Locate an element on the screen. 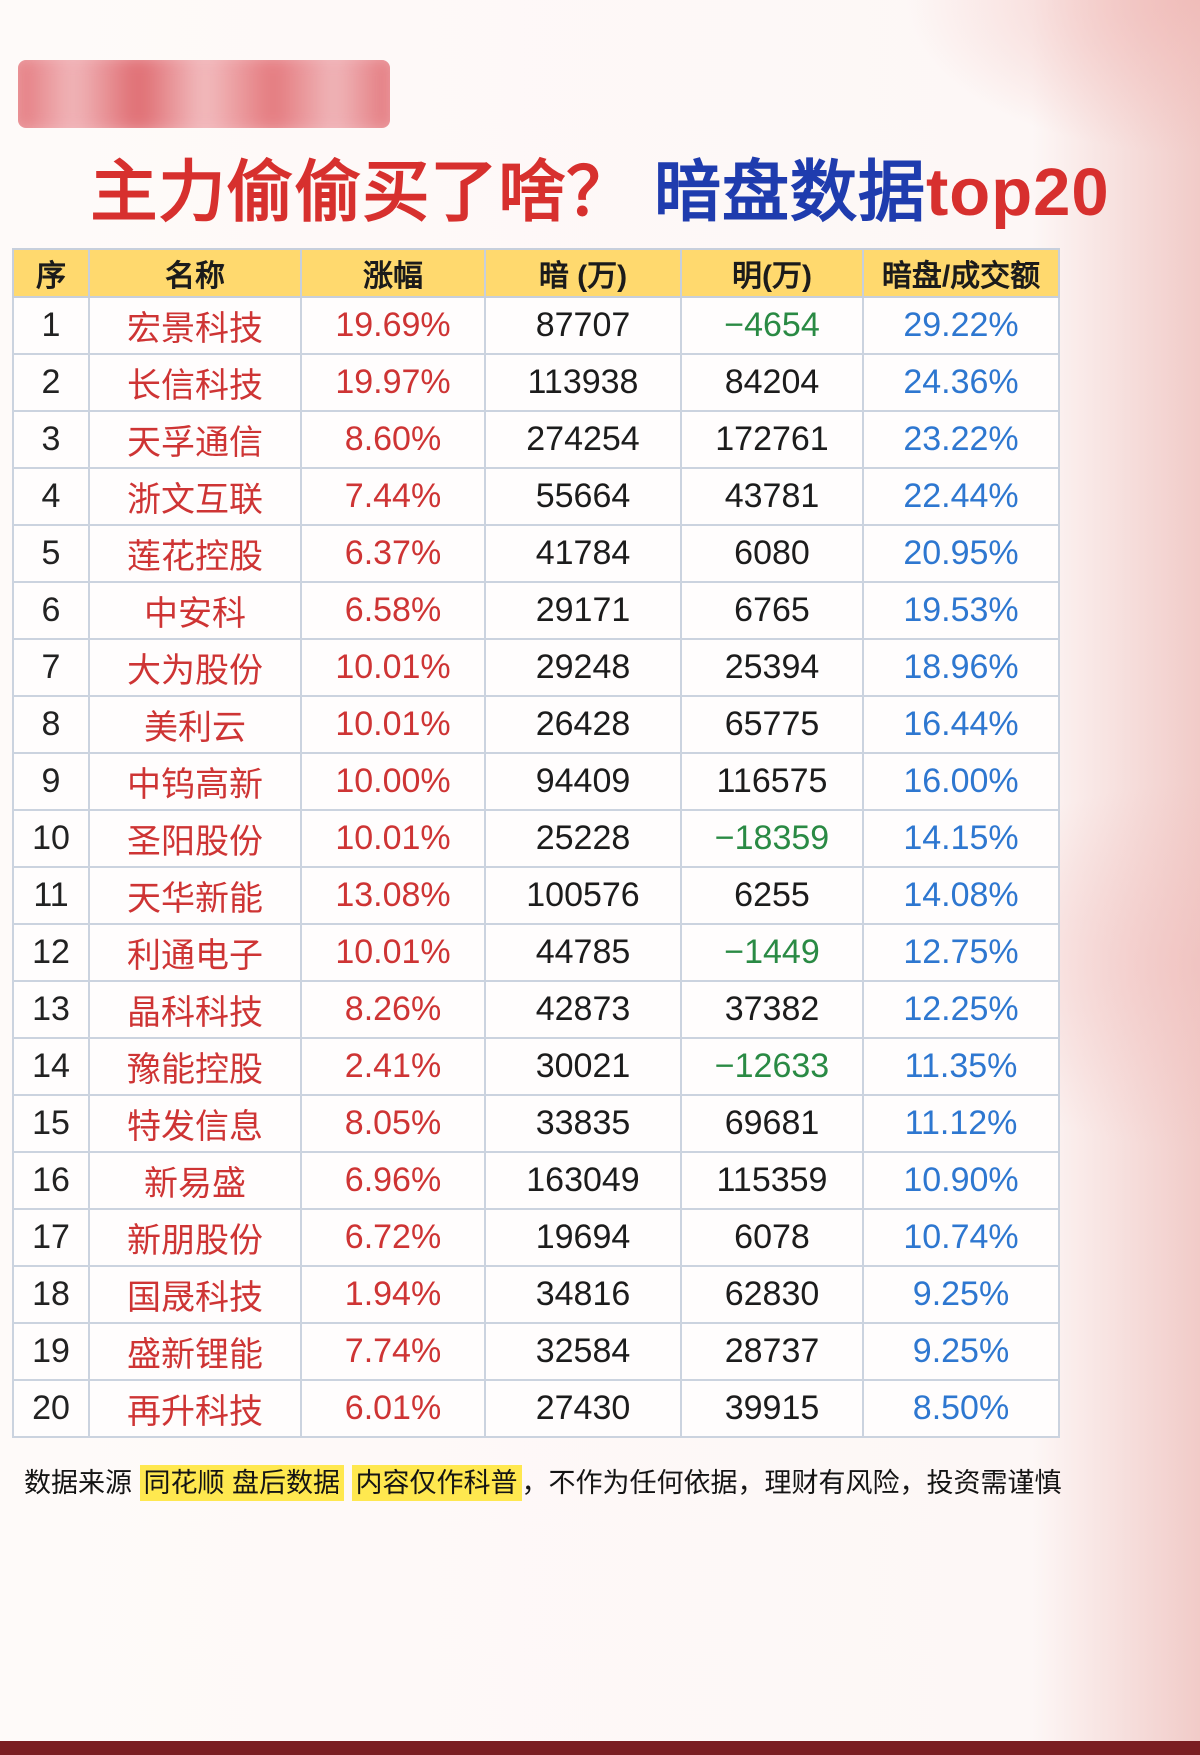 This screenshot has width=1200, height=1755. cell-ratio: 16.00% is located at coordinates (961, 781).